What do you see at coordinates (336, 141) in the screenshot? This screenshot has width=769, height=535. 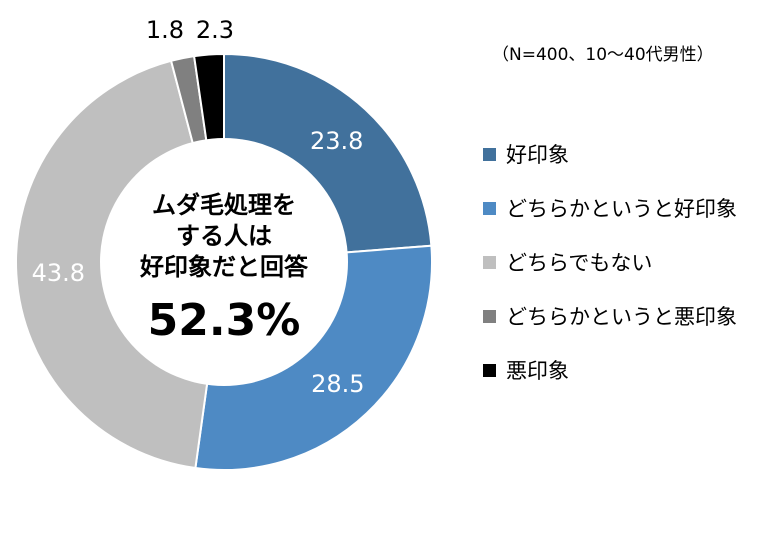 I see `slice-value-label: 23.8` at bounding box center [336, 141].